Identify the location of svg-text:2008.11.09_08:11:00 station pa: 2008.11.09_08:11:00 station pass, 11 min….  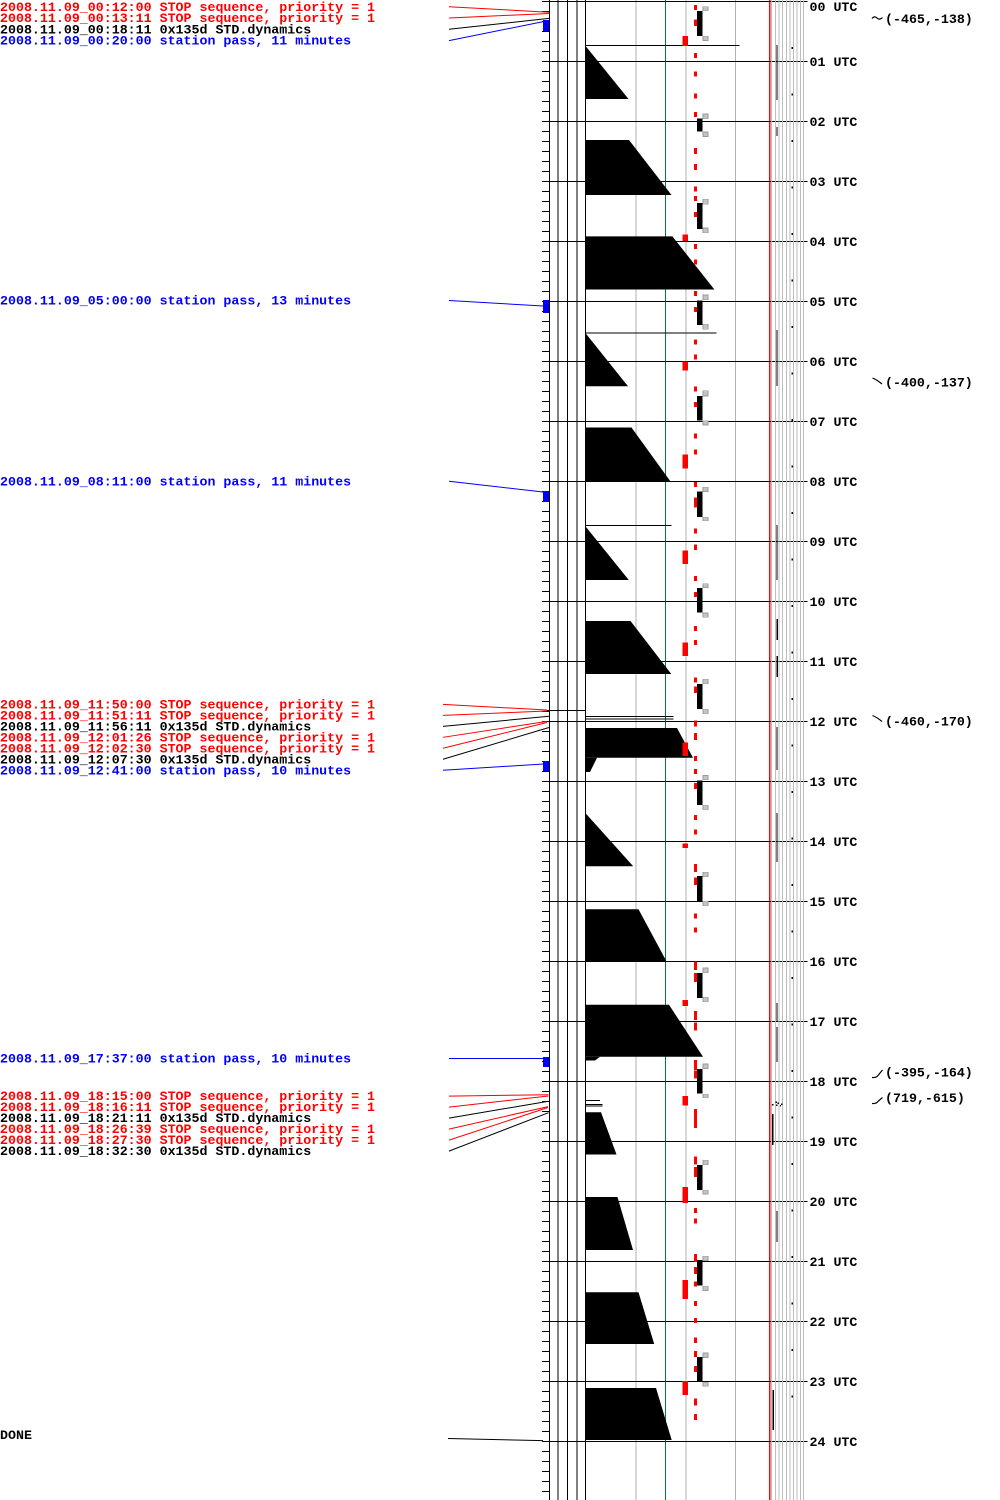
(175, 481).